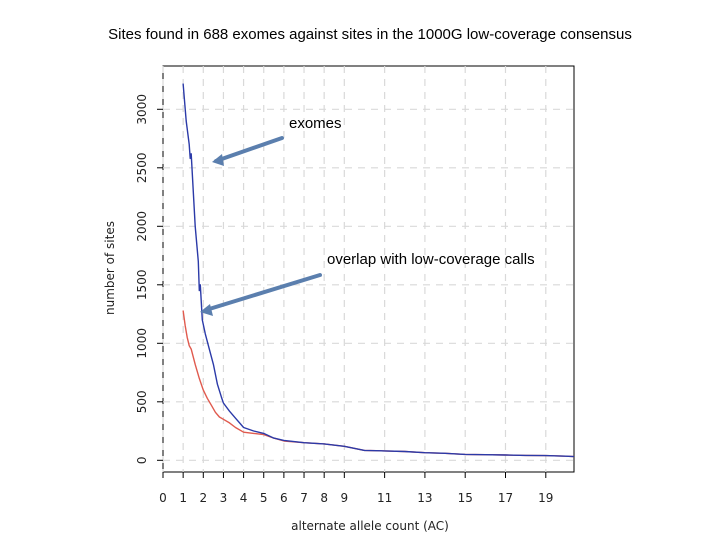 The image size is (720, 540). I want to click on x-tick-label: 6, so click(284, 498).